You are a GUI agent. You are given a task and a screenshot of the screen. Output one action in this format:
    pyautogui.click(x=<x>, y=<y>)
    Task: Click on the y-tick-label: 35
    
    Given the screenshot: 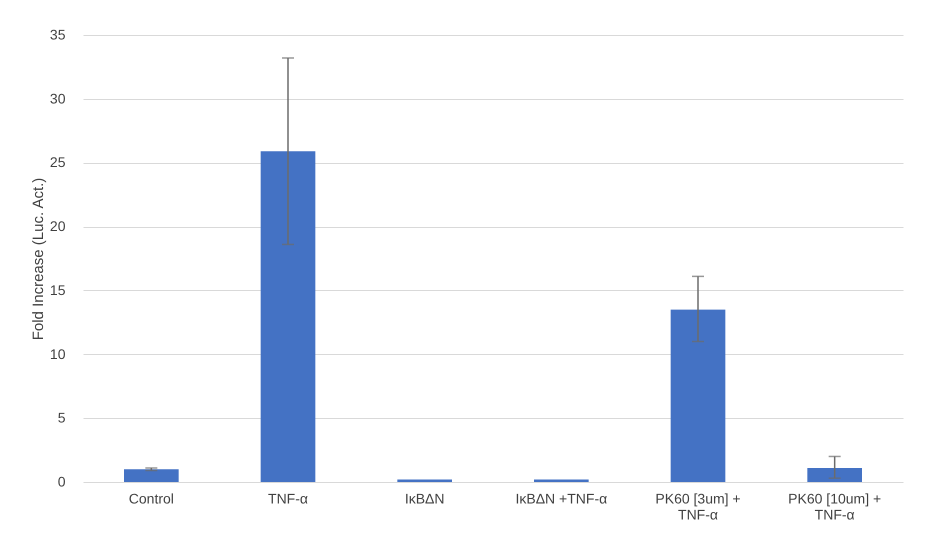 What is the action you would take?
    pyautogui.click(x=58, y=34)
    